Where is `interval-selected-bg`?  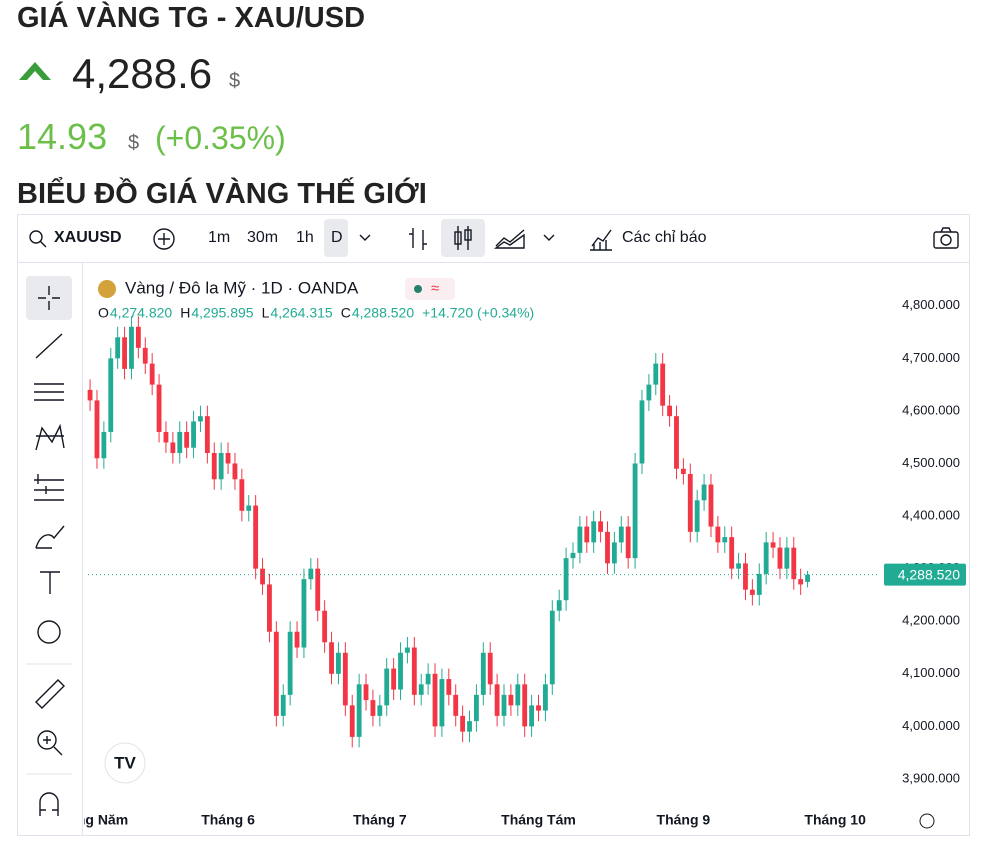 interval-selected-bg is located at coordinates (336, 238).